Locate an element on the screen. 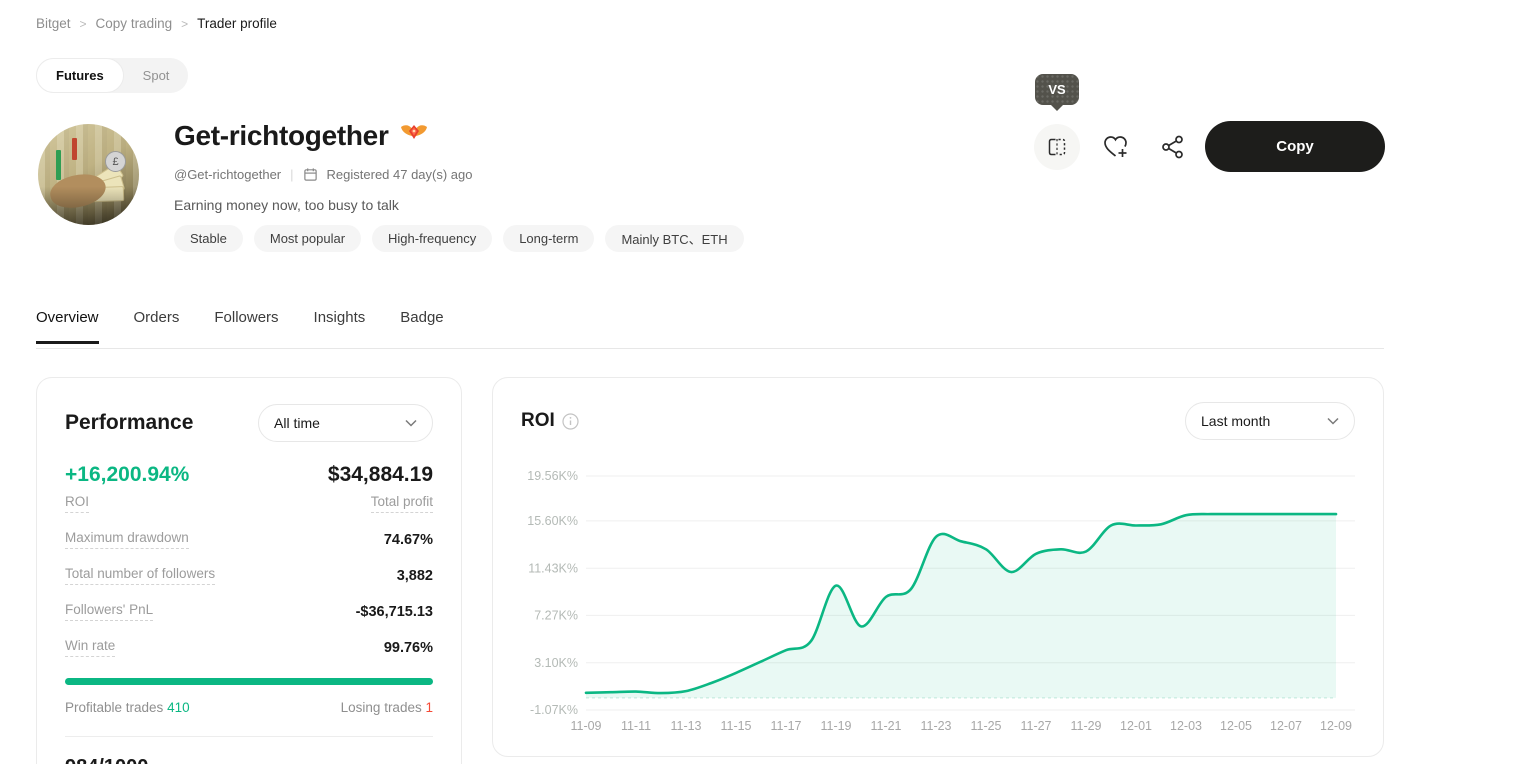 This screenshot has width=1526, height=764. profitable-trades: Profitable trades 410 is located at coordinates (127, 707).